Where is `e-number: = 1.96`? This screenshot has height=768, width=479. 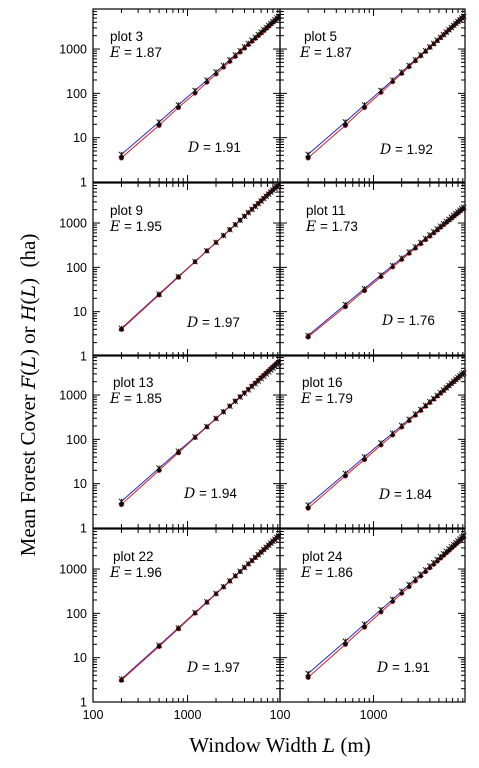
e-number: = 1.96 is located at coordinates (141, 572).